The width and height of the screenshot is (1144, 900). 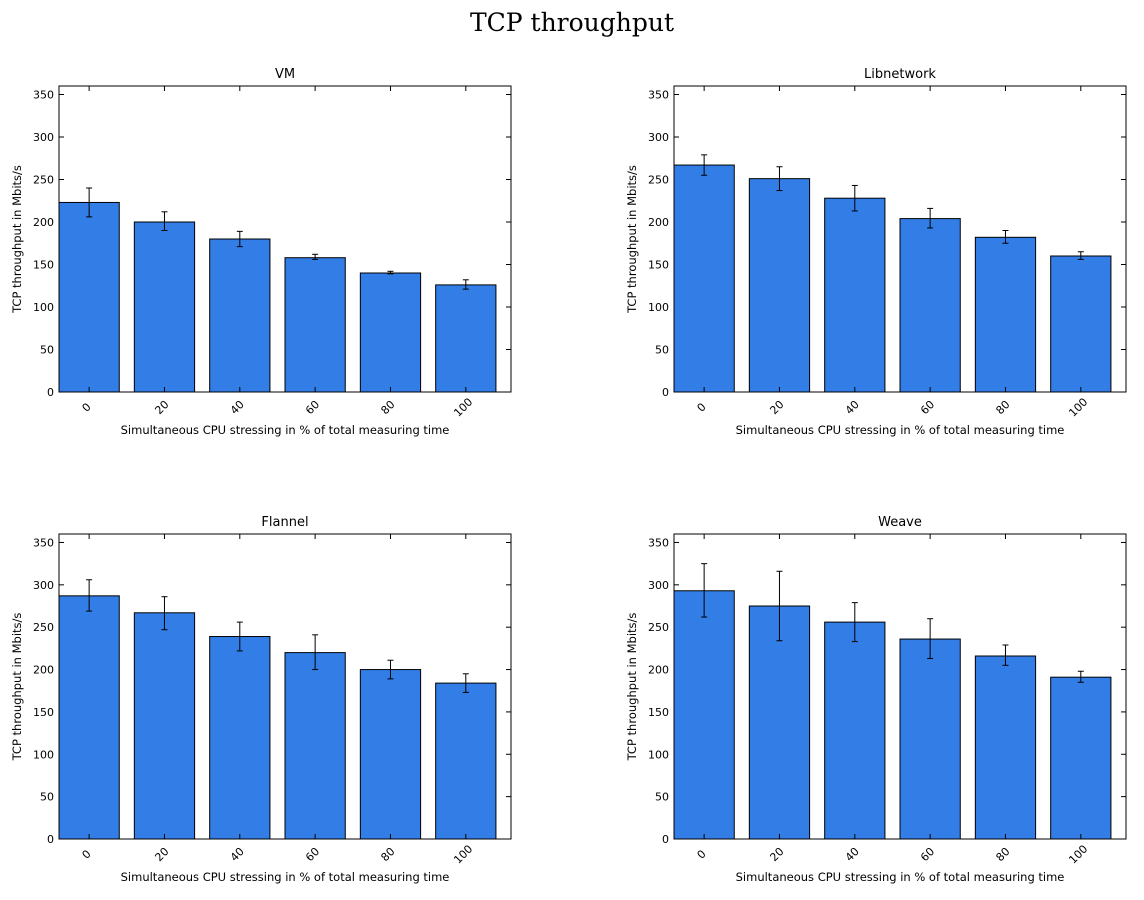 What do you see at coordinates (900, 74) in the screenshot?
I see `chart-title: Libnetwork` at bounding box center [900, 74].